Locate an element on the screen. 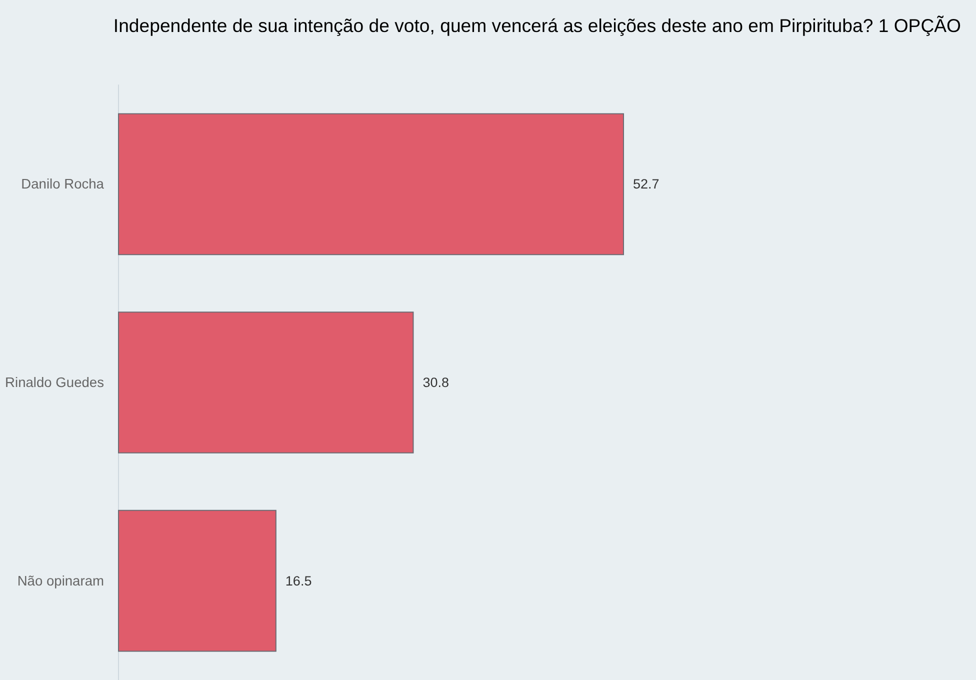  data-label: 30.8 is located at coordinates (436, 382).